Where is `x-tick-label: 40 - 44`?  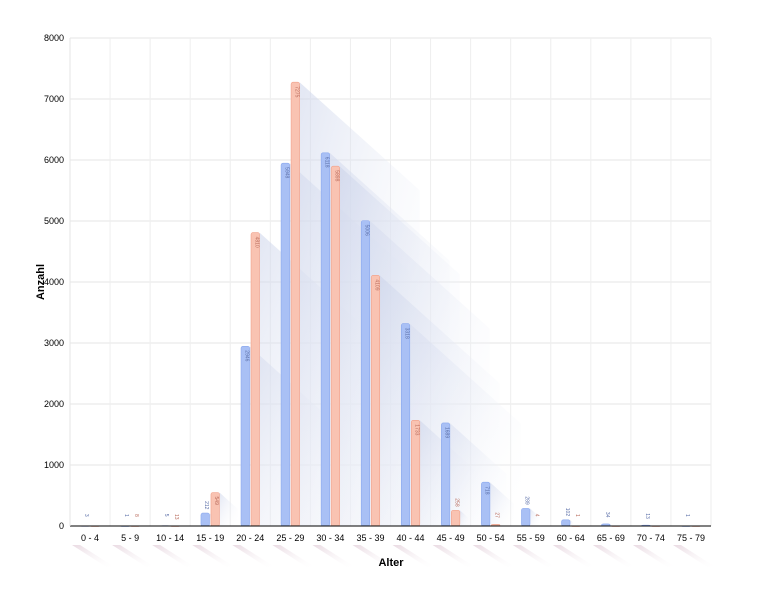
x-tick-label: 40 - 44 is located at coordinates (411, 538).